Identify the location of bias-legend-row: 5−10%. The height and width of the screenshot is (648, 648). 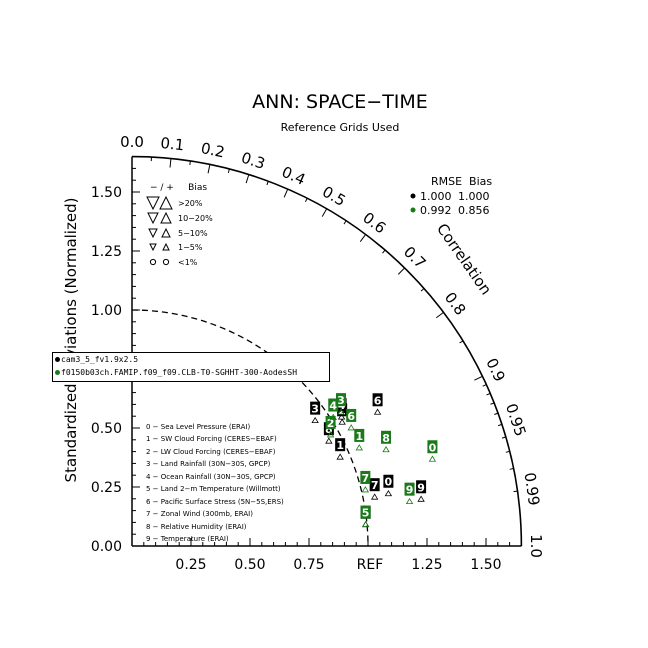
(193, 233).